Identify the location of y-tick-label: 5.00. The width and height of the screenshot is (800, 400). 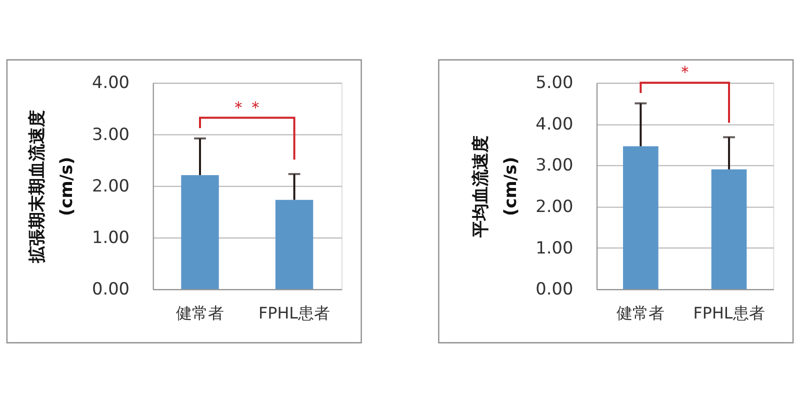
(555, 82).